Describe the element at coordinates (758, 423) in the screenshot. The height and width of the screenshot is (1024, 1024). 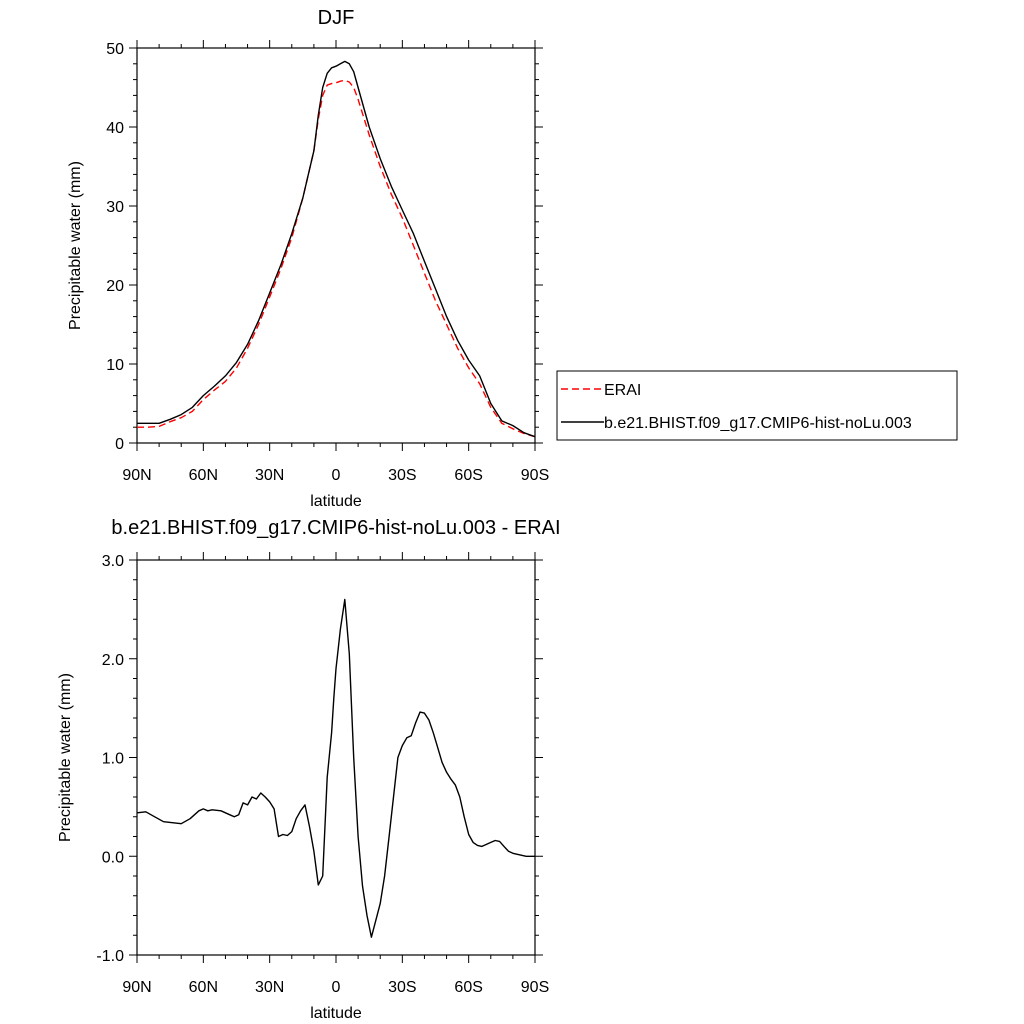
I see `legend-label: b.e21.BHIST.f09_g17.CMIP6-hist-noLu.003` at that location.